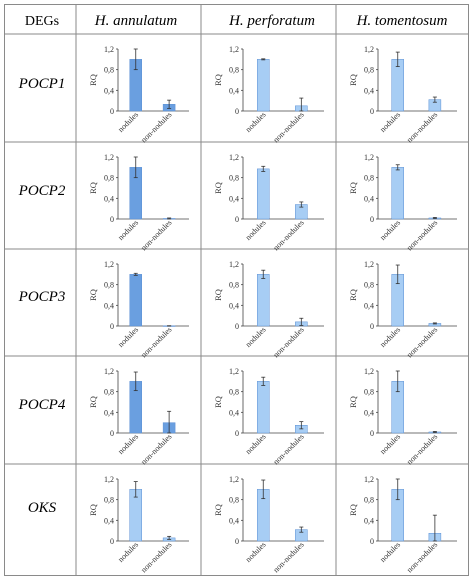 This screenshot has width=474, height=579. What do you see at coordinates (42, 508) in the screenshot?
I see `gene-label-oks: OKS` at bounding box center [42, 508].